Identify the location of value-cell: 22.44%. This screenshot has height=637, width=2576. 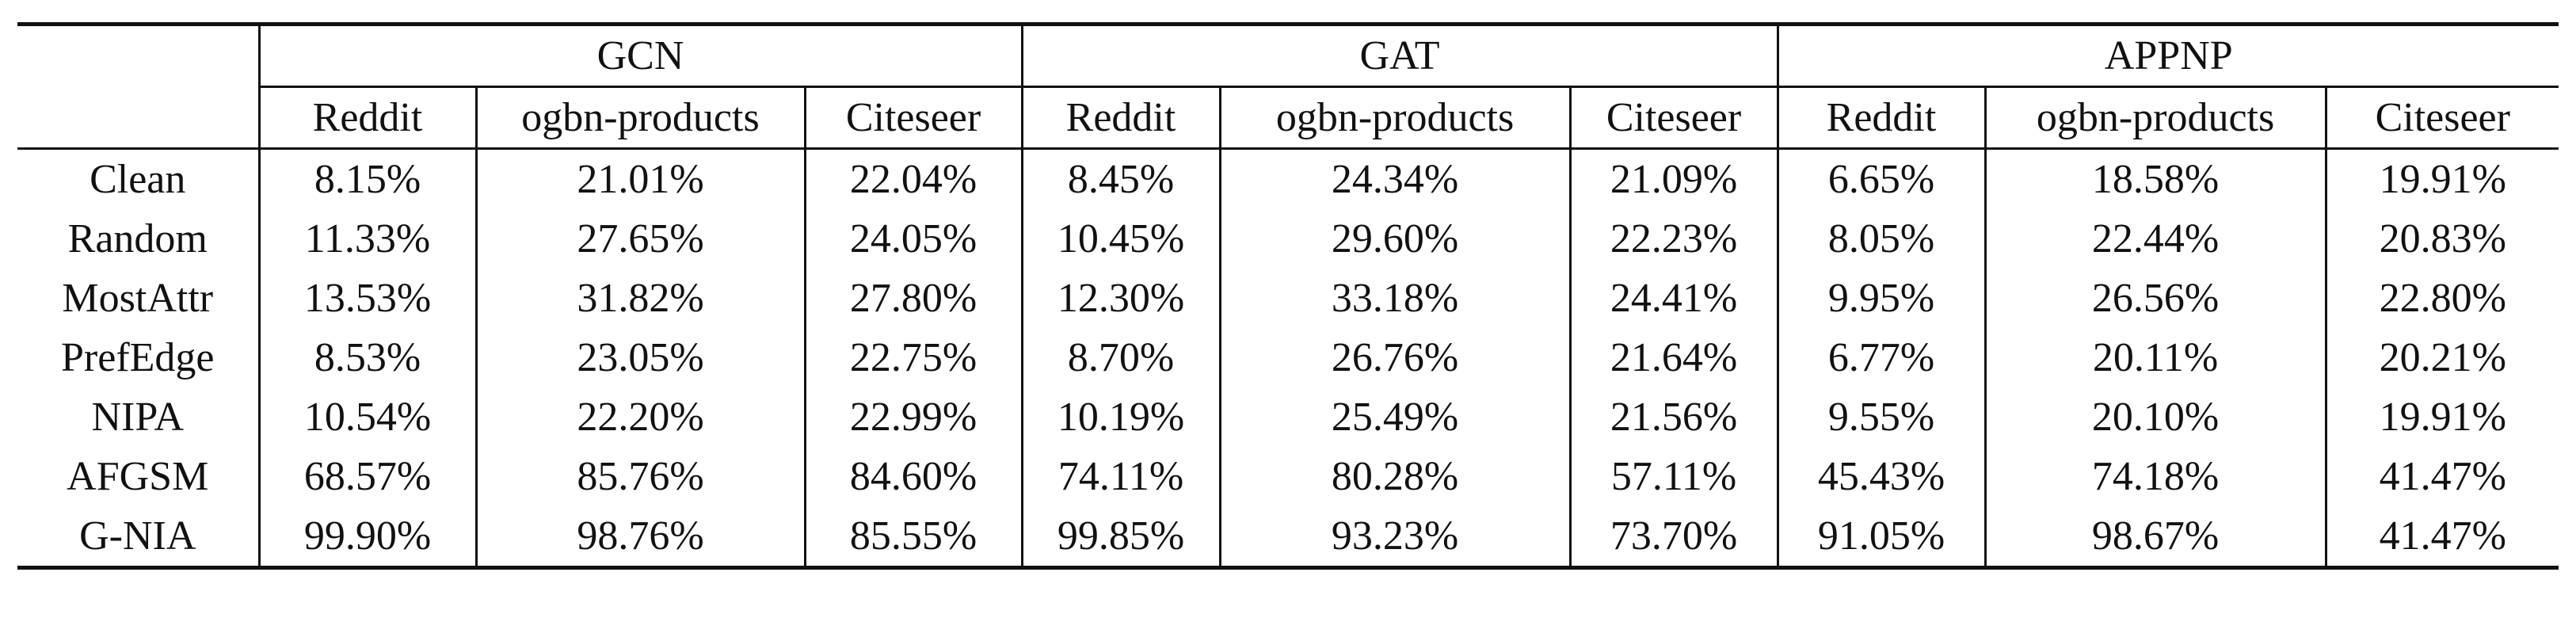
(2155, 239).